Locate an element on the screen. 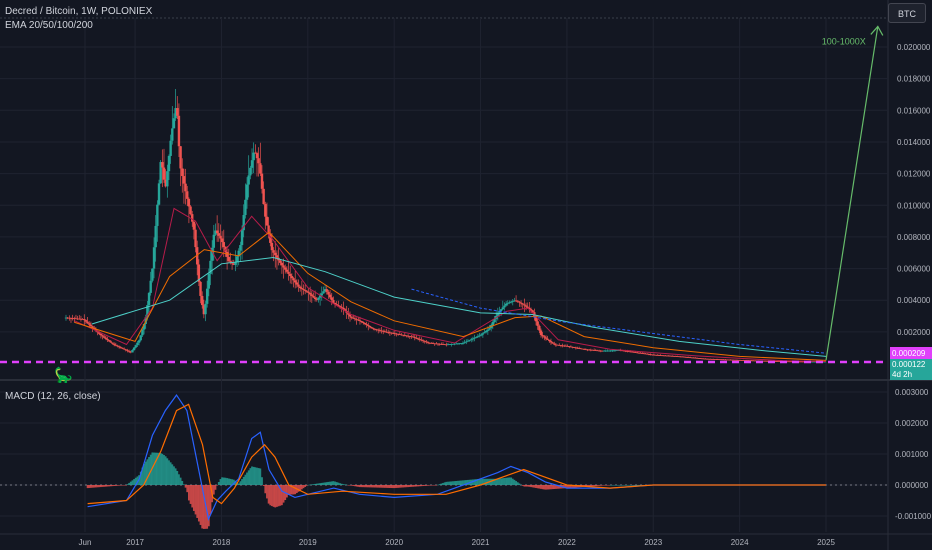 The height and width of the screenshot is (550, 932). ema-line is located at coordinates (619, 321).